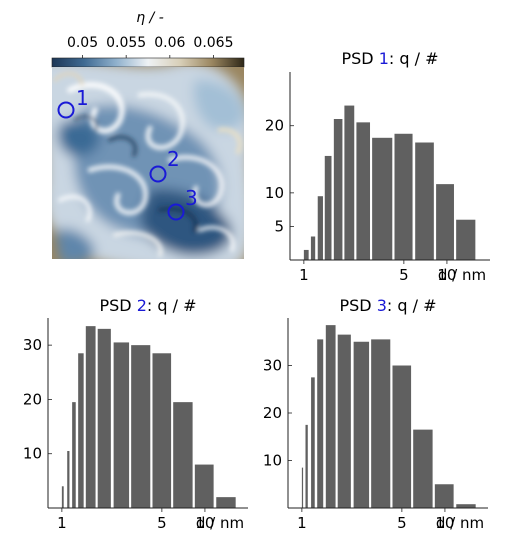  I want to click on chart-title: PSD 2: q / #, so click(147, 305).